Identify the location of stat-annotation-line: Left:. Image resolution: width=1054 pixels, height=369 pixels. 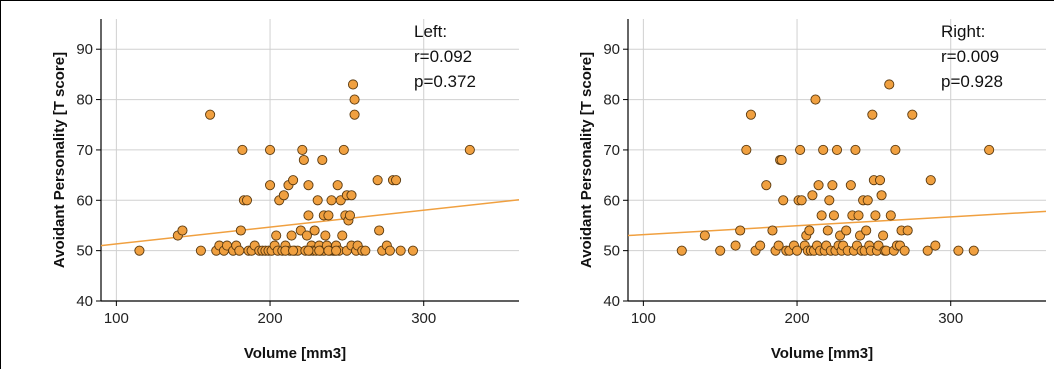
(430, 31).